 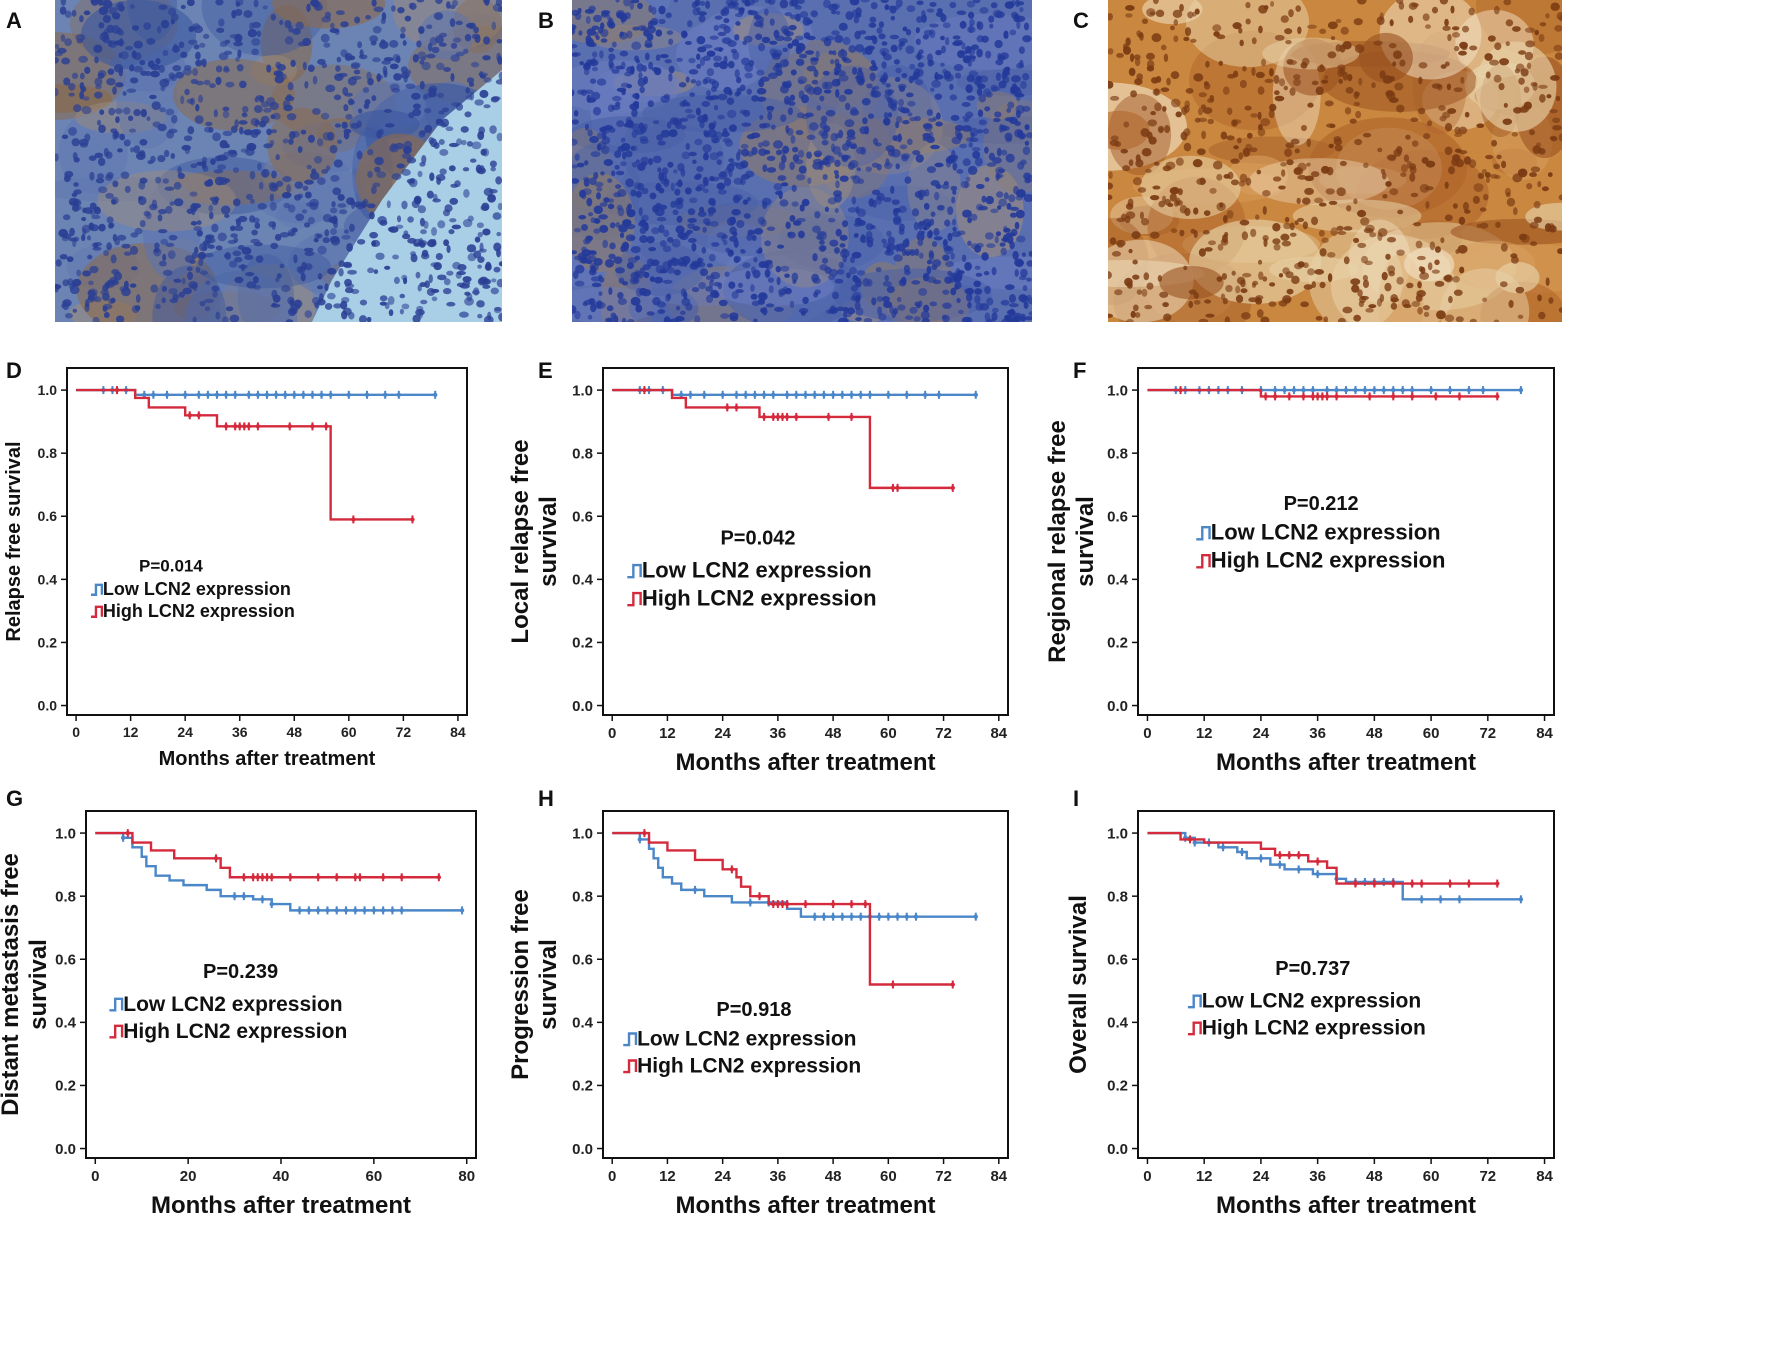 I want to click on histology-photo-b, so click(x=802, y=161).